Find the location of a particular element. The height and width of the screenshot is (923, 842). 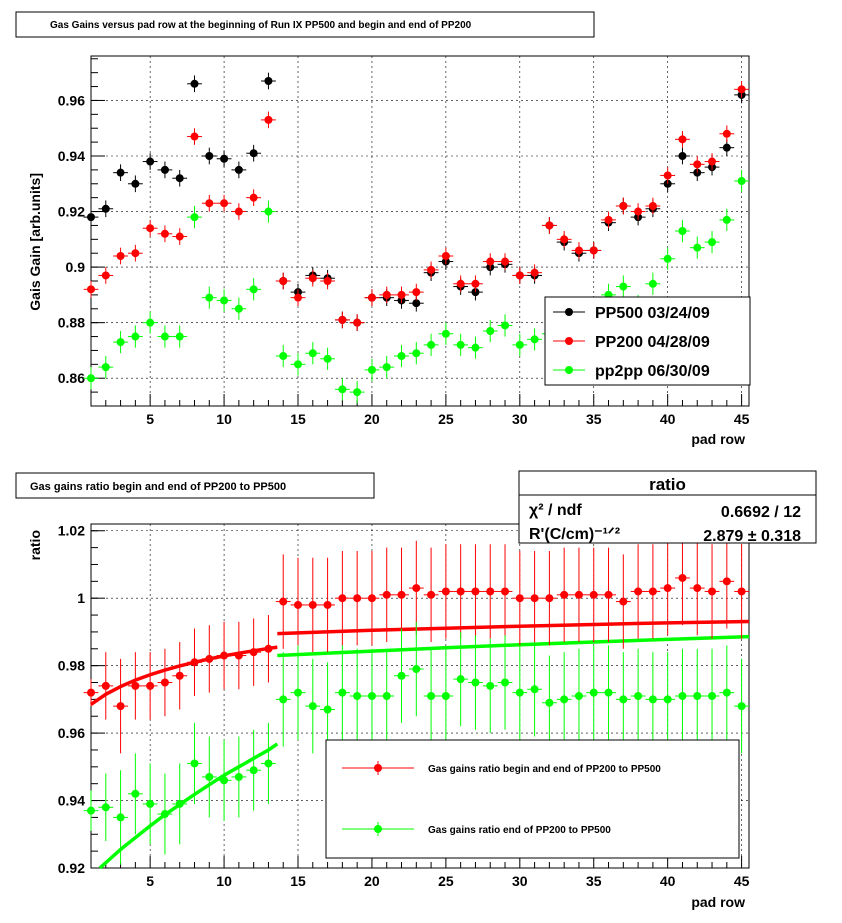

x-tick-label: 30 is located at coordinates (520, 881).